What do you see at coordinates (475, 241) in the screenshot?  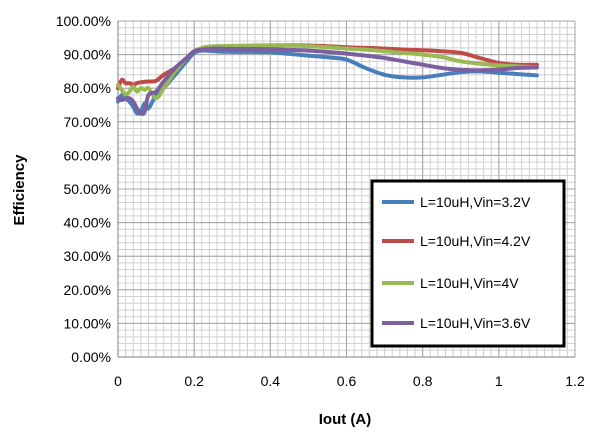 I see `legend-label-2: L=10uH,Vin=4.2V` at bounding box center [475, 241].